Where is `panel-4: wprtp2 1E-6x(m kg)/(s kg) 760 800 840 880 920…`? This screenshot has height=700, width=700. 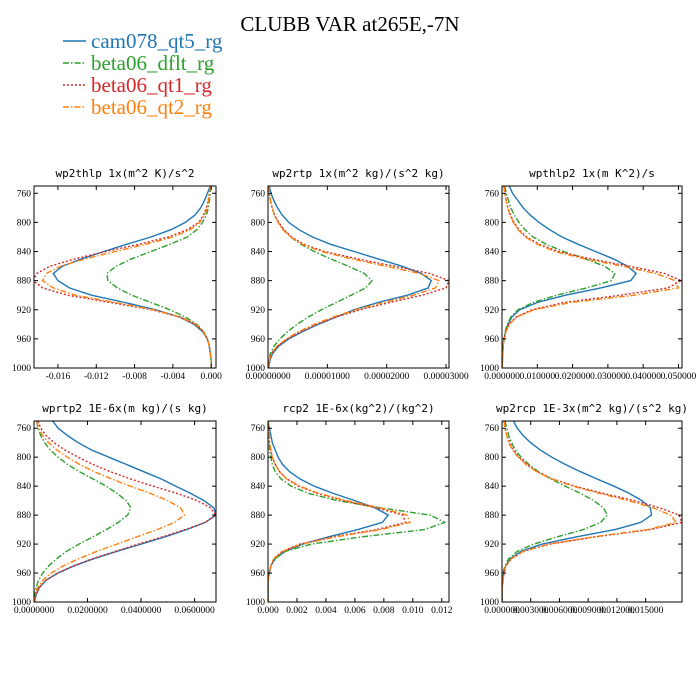
panel-4: wprtp2 1E-6x(m kg)/(s kg) 760 800 840 880 920… is located at coordinates (114, 509).